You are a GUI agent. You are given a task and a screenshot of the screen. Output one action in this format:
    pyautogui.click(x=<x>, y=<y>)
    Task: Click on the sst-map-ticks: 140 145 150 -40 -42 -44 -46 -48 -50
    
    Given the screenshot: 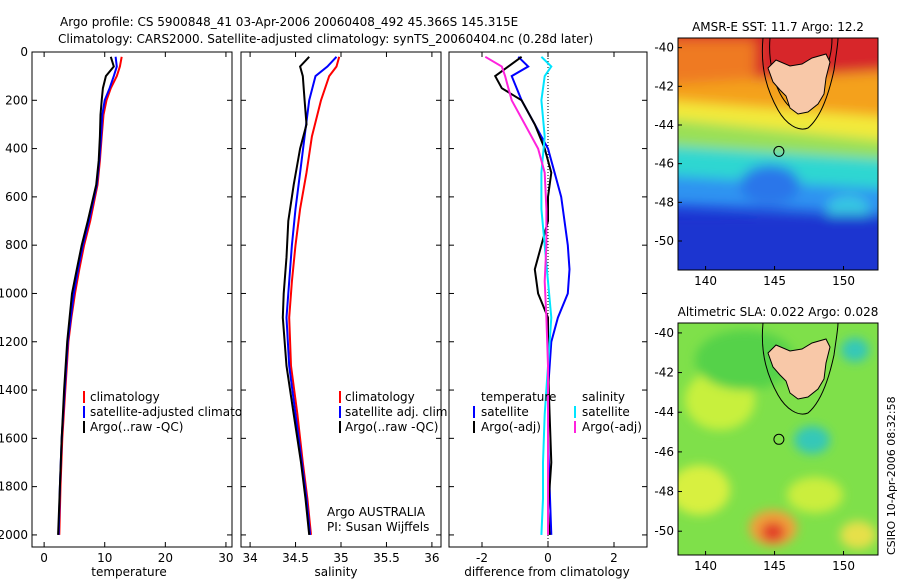 What is the action you would take?
    pyautogui.click(x=754, y=164)
    